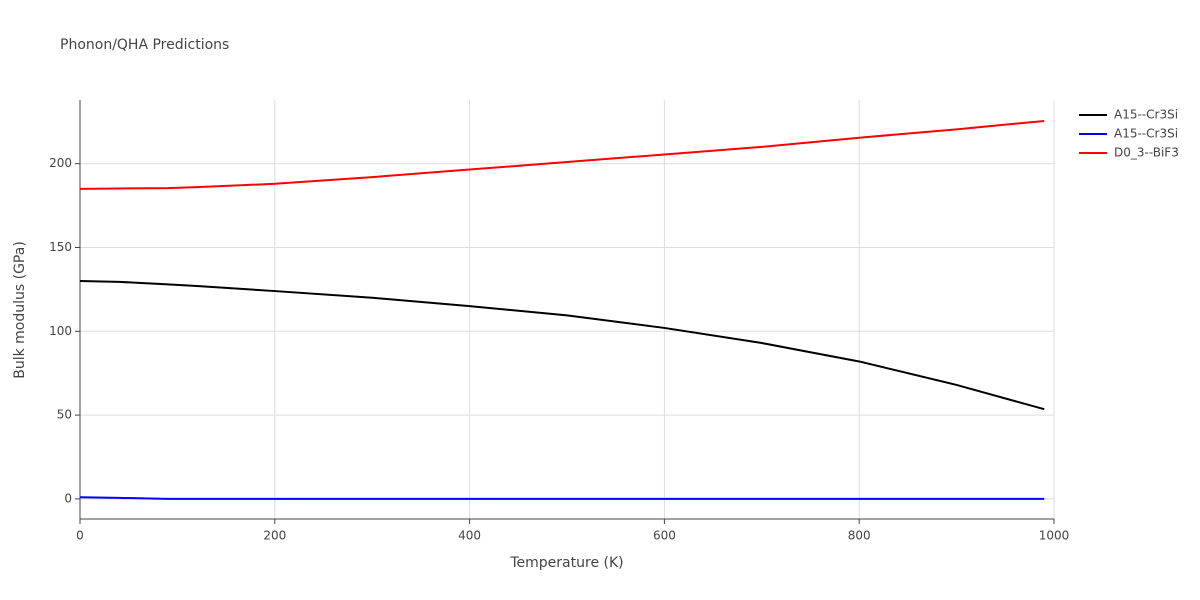  I want to click on x-tick-label: 1000, so click(1054, 536).